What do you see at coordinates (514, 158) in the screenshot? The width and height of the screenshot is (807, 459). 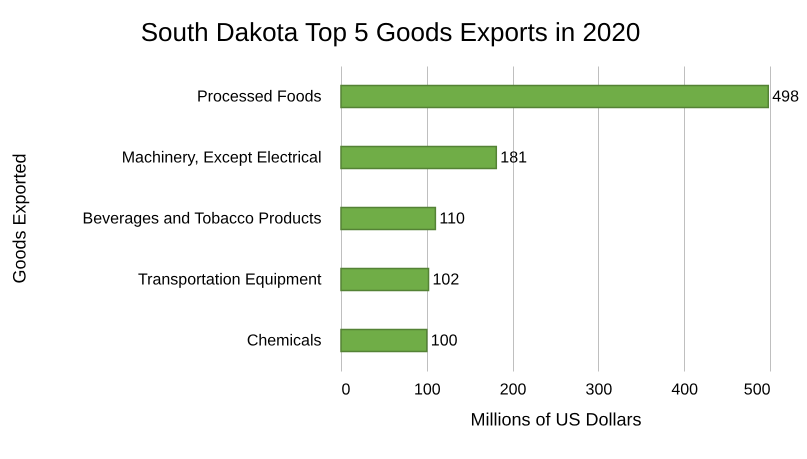 I see `data-label: 181` at bounding box center [514, 158].